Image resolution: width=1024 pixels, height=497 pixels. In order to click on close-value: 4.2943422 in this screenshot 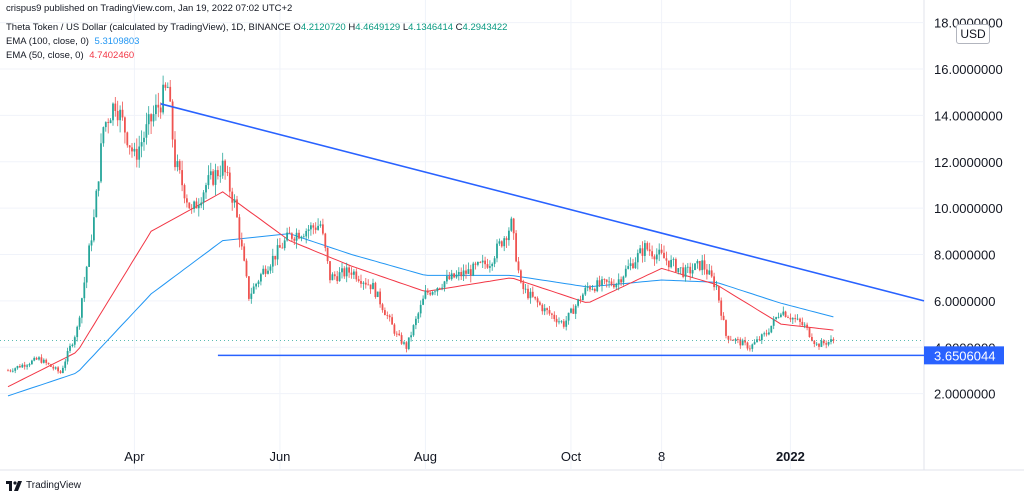, I will do `click(485, 27)`.